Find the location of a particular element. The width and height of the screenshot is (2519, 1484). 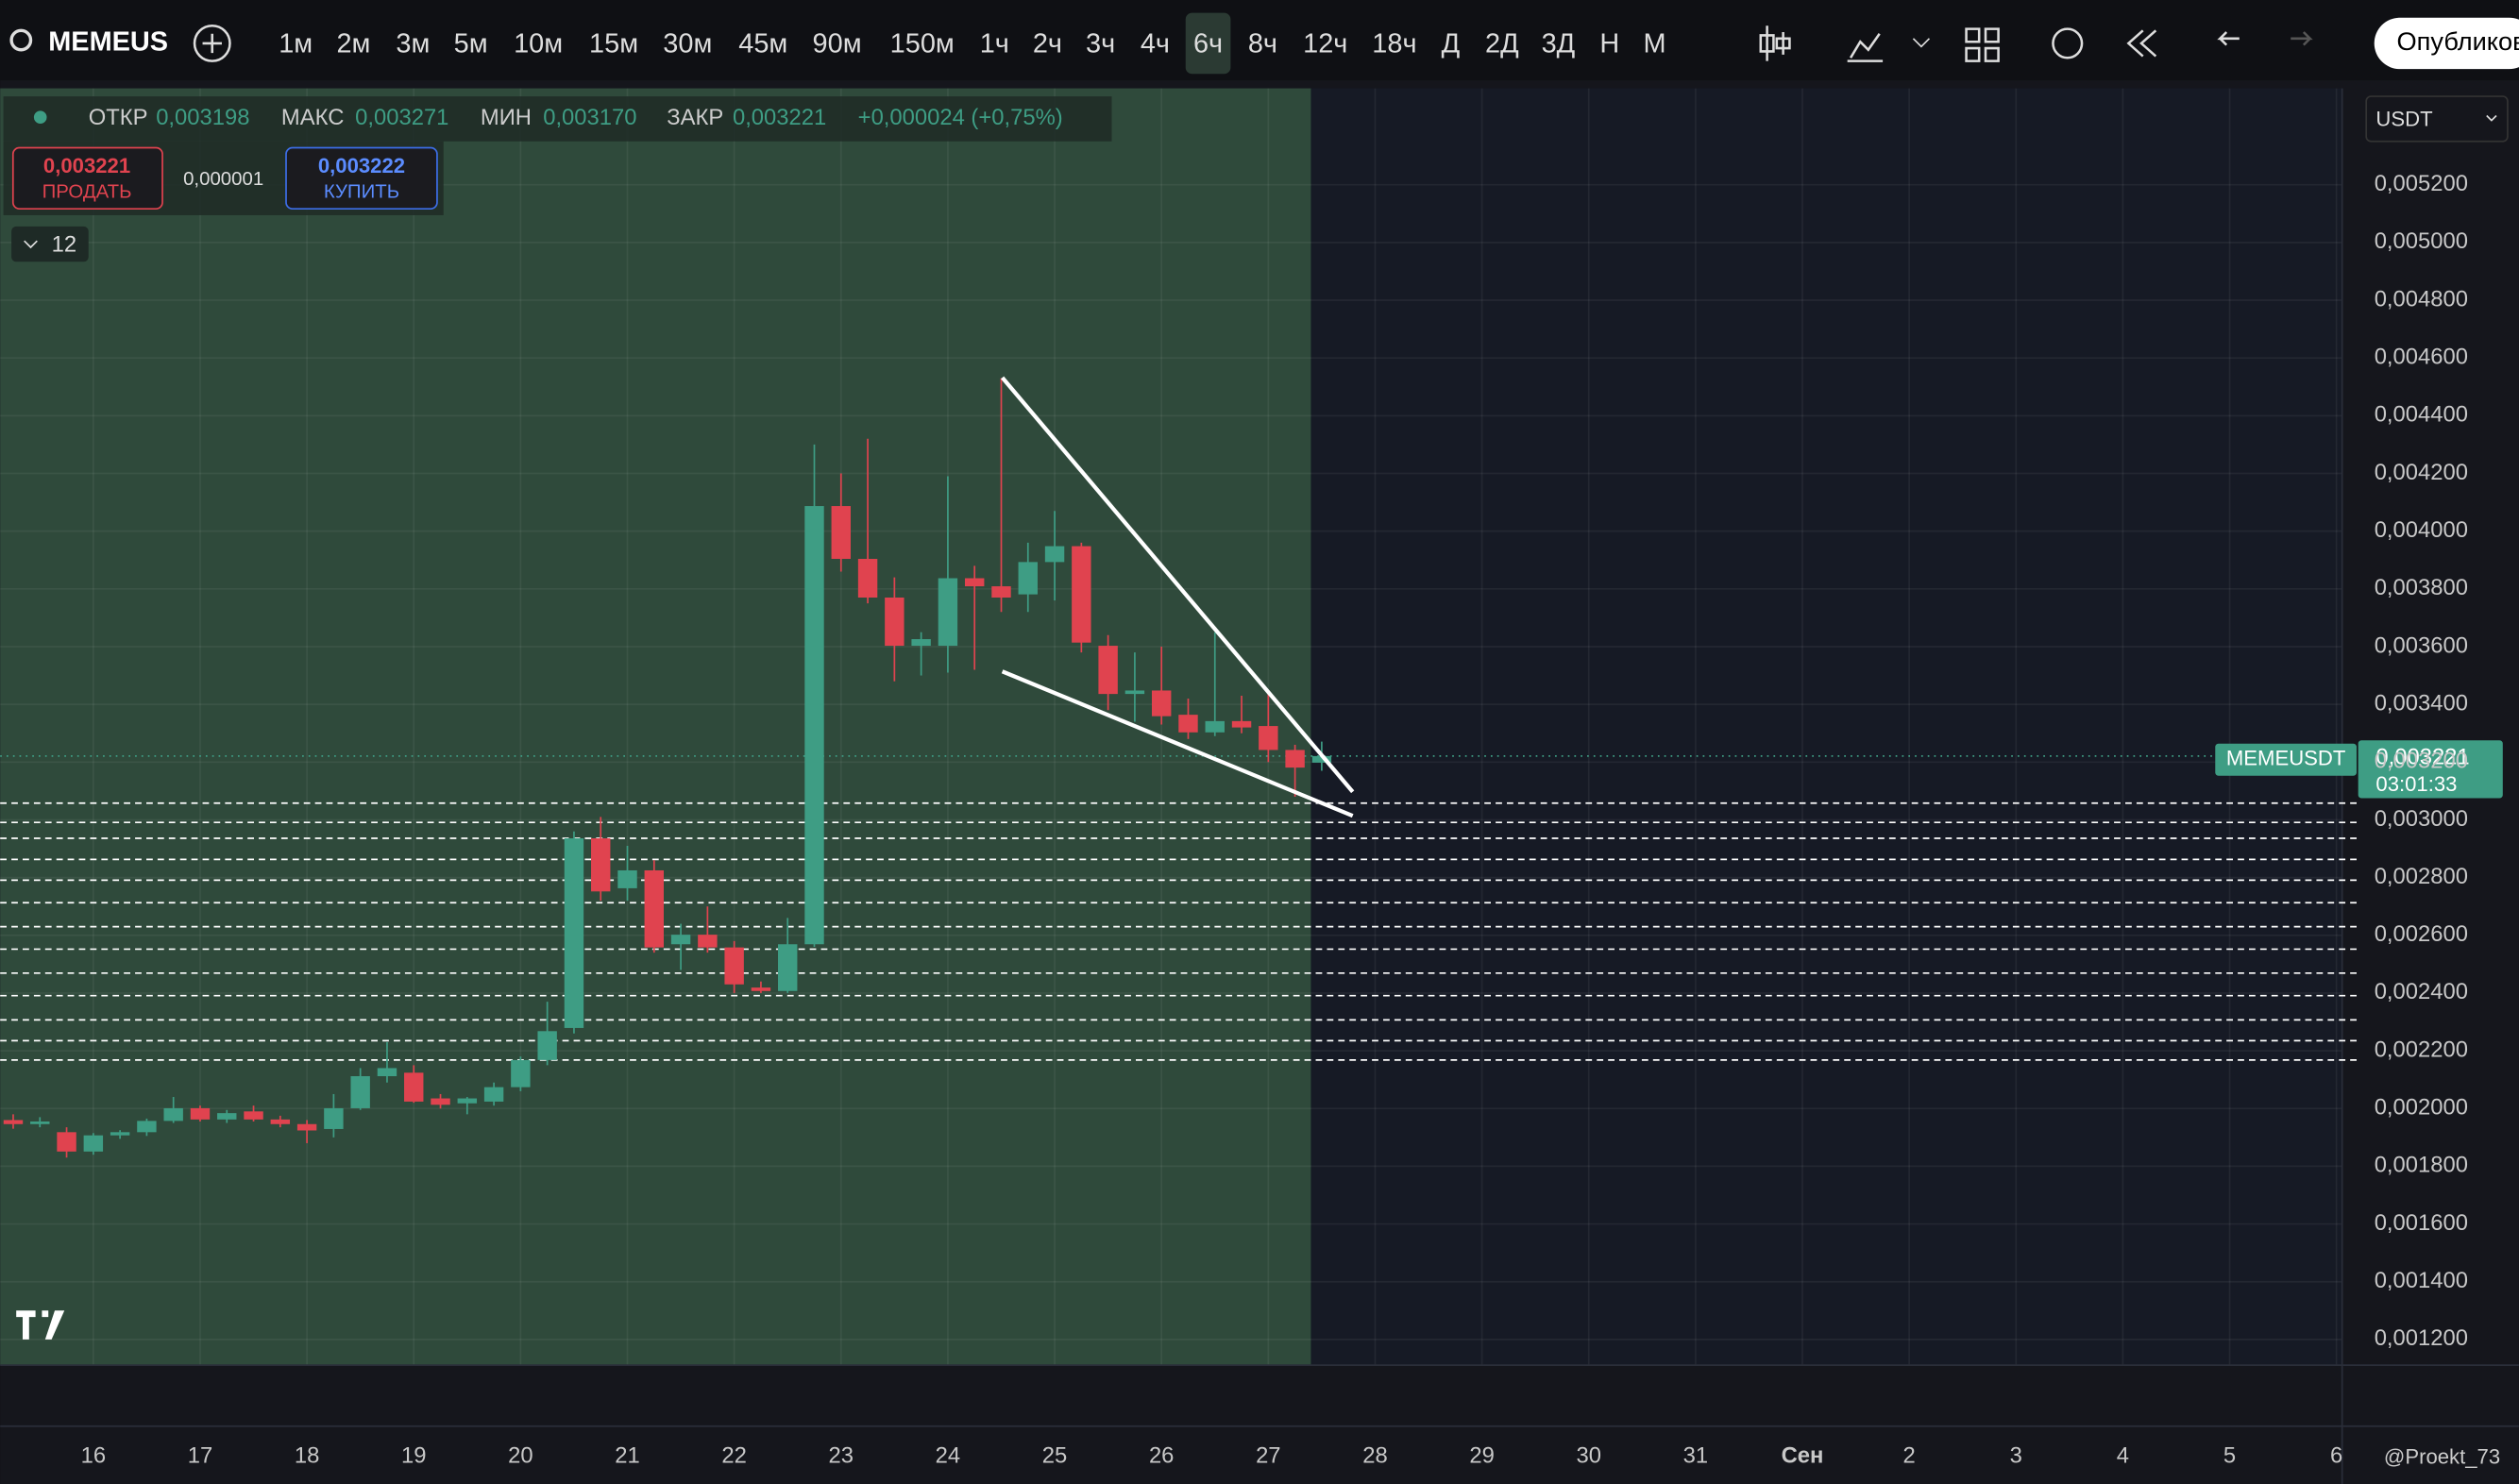

interval: 3Д is located at coordinates (1559, 43).